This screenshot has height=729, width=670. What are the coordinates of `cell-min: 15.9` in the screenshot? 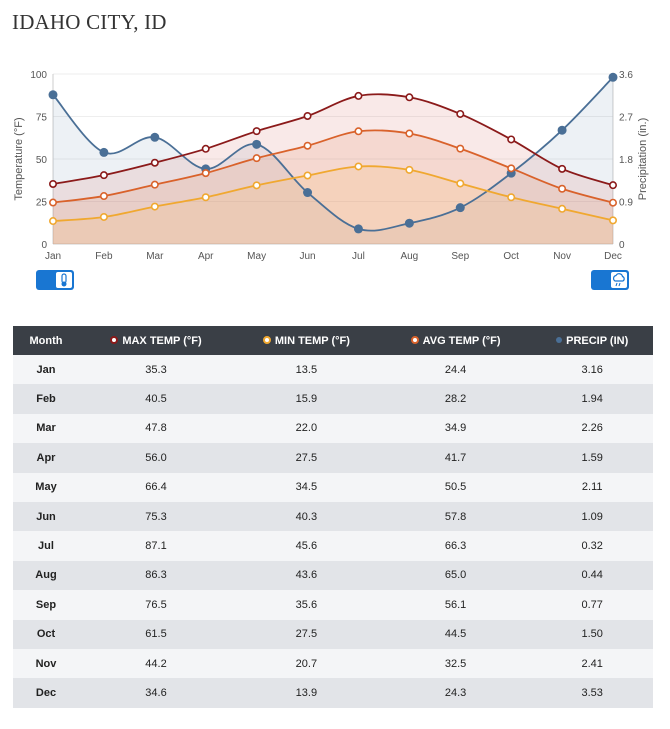 It's located at (306, 399).